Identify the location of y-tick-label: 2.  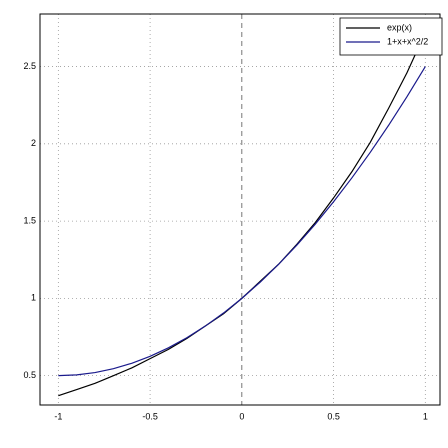
(33, 143).